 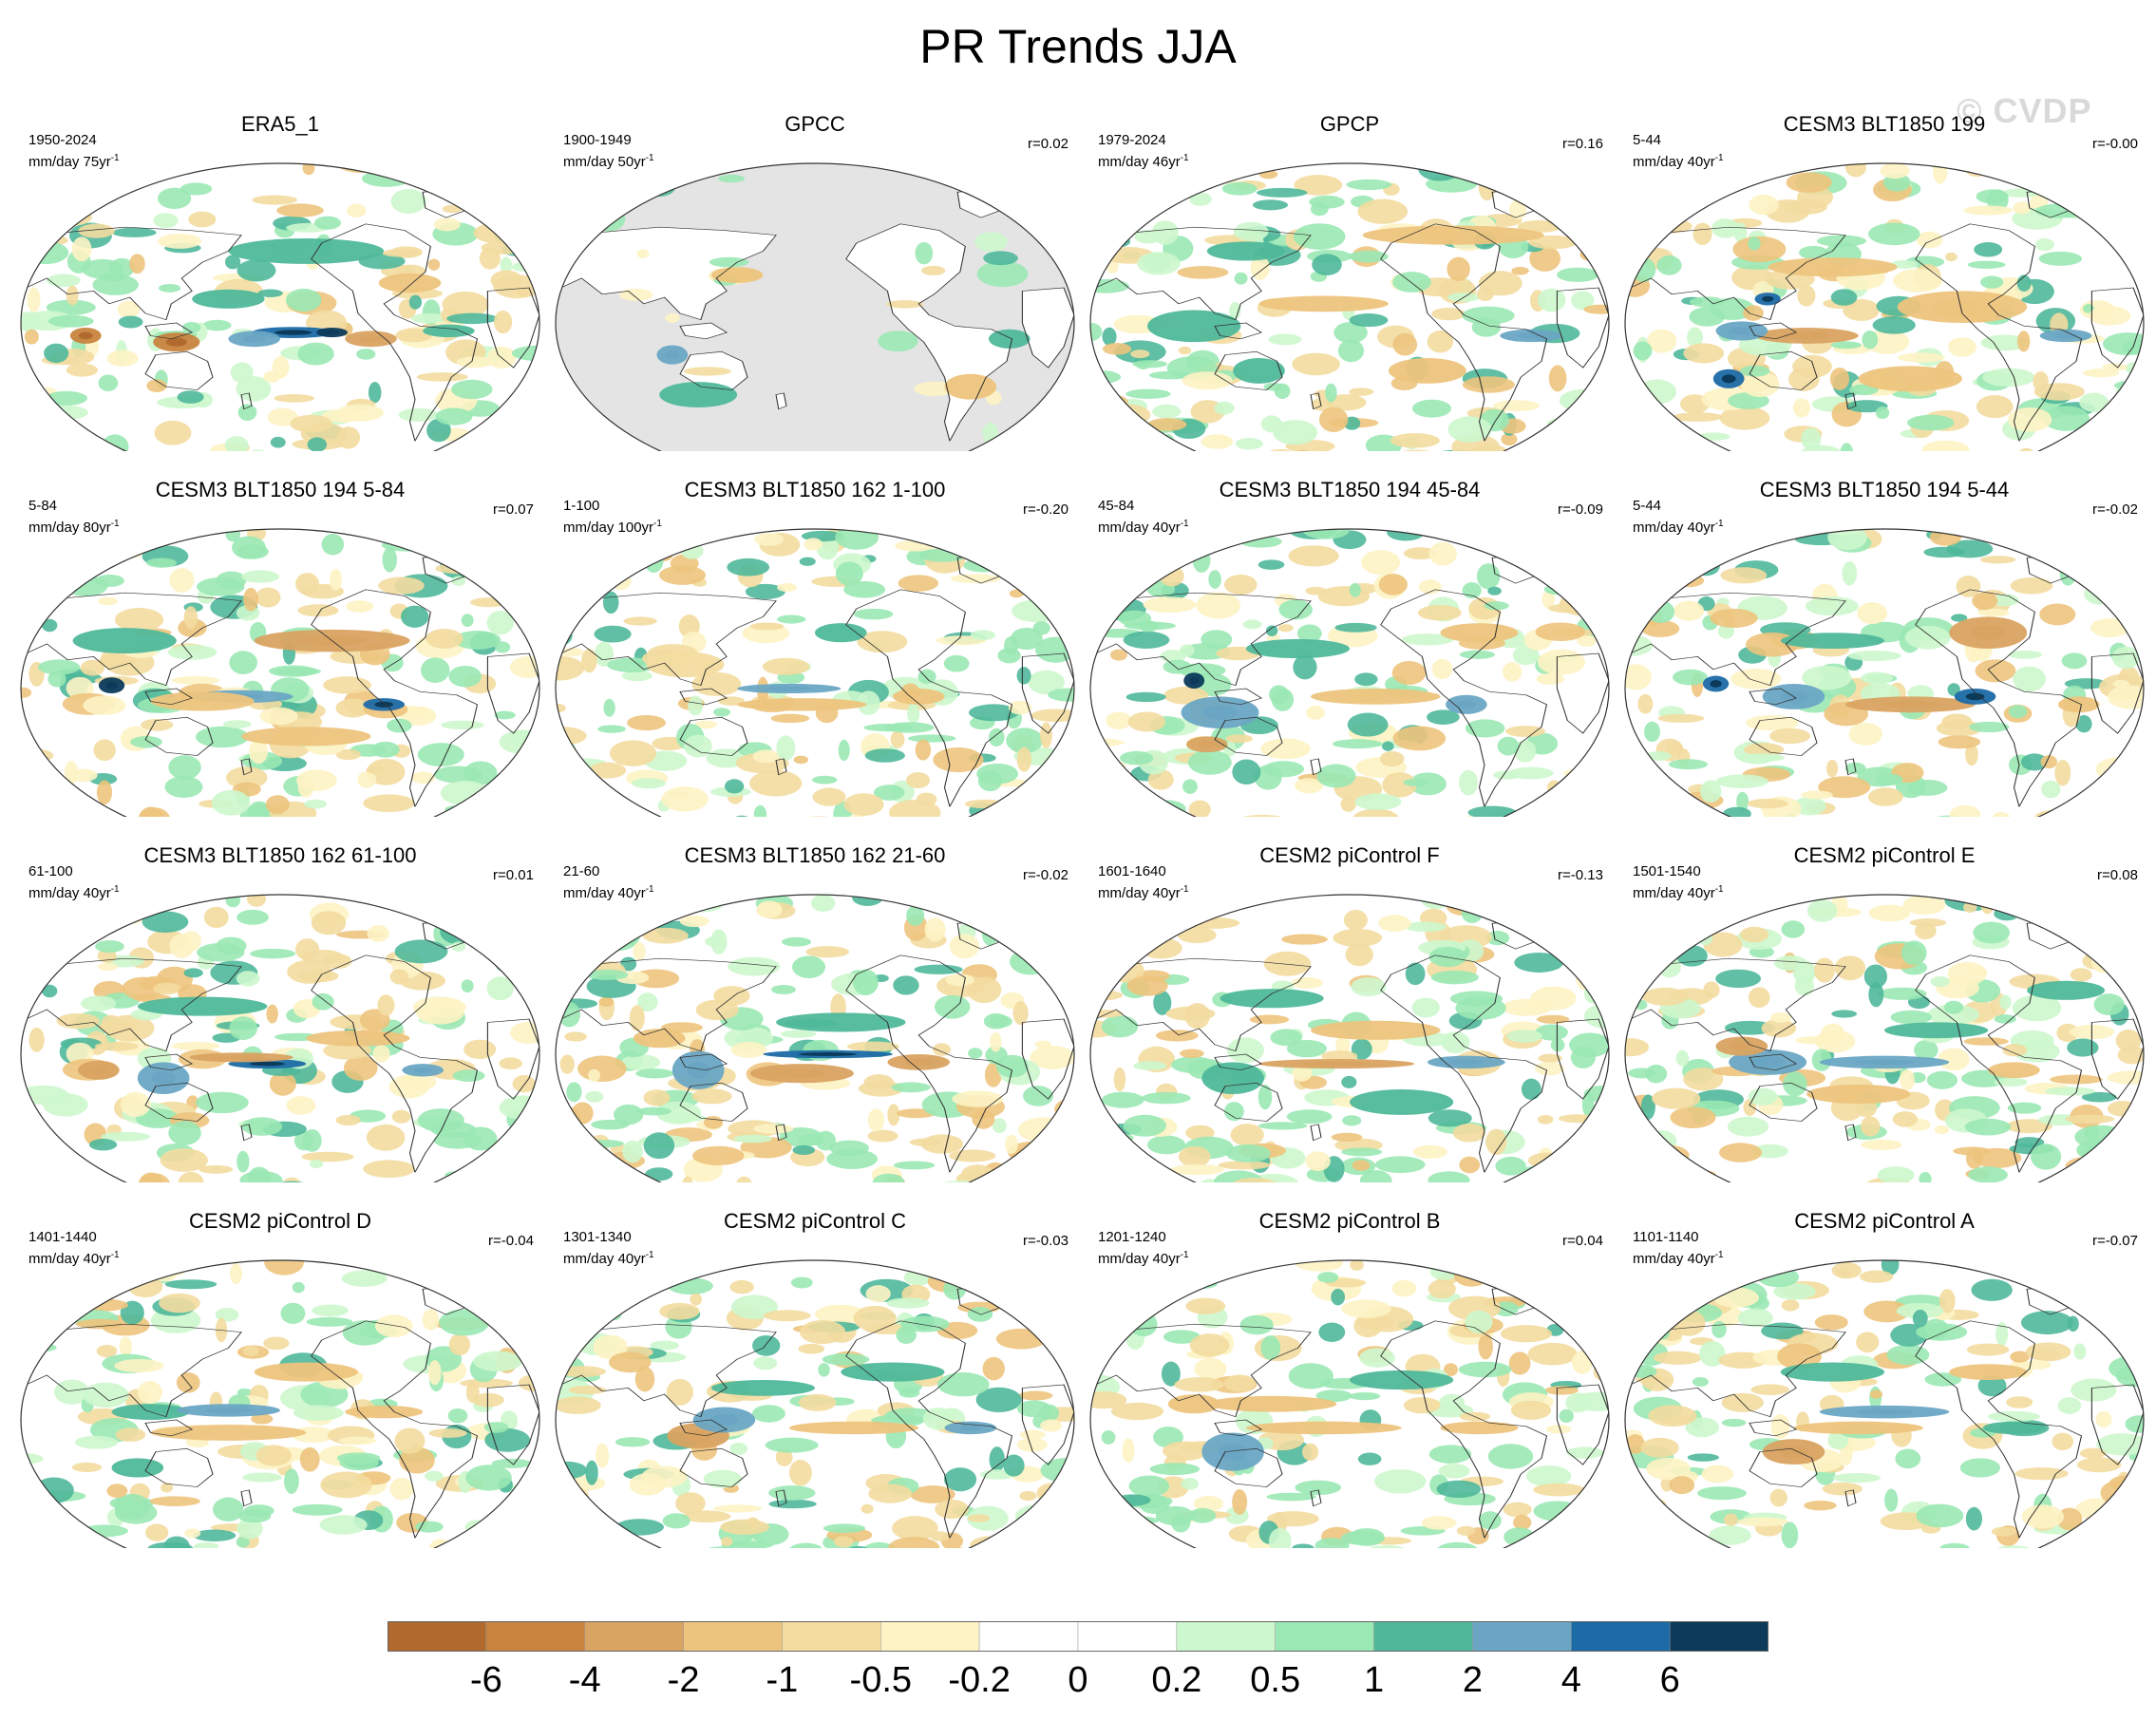 I want to click on panel-period: 45-84 mm/day 40yr-1, so click(x=1143, y=517).